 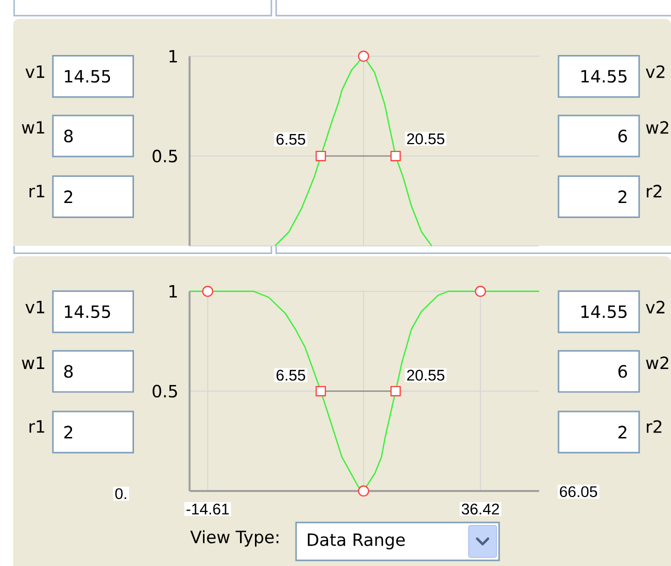 I want to click on text: Data Range, so click(x=356, y=541).